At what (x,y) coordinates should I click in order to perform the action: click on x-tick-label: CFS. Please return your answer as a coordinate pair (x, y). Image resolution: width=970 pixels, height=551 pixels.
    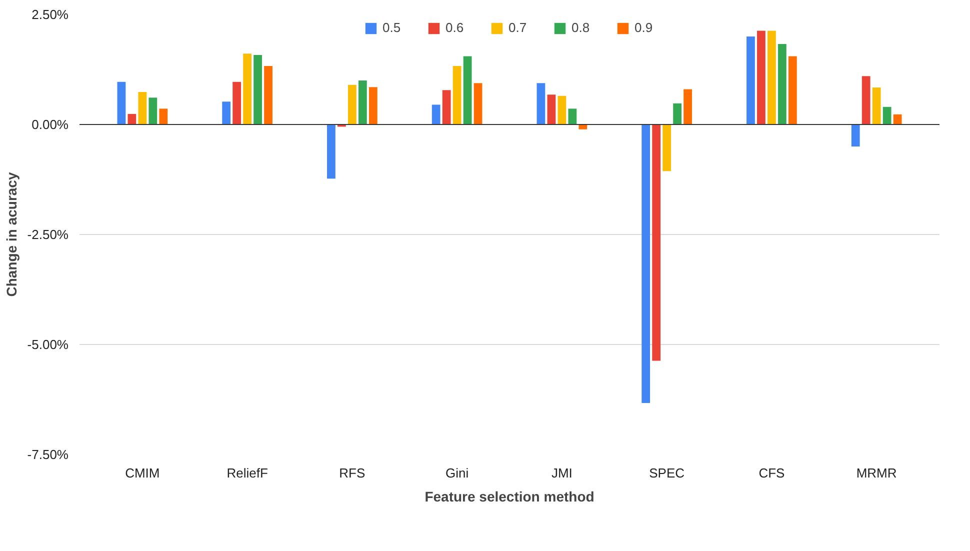
    Looking at the image, I should click on (772, 473).